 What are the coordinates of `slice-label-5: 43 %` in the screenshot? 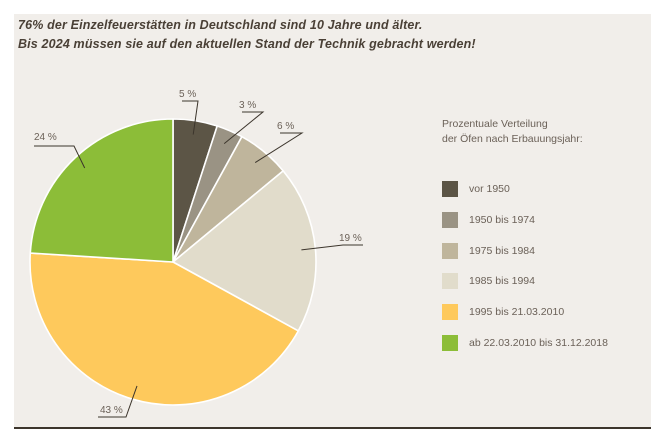 It's located at (111, 410).